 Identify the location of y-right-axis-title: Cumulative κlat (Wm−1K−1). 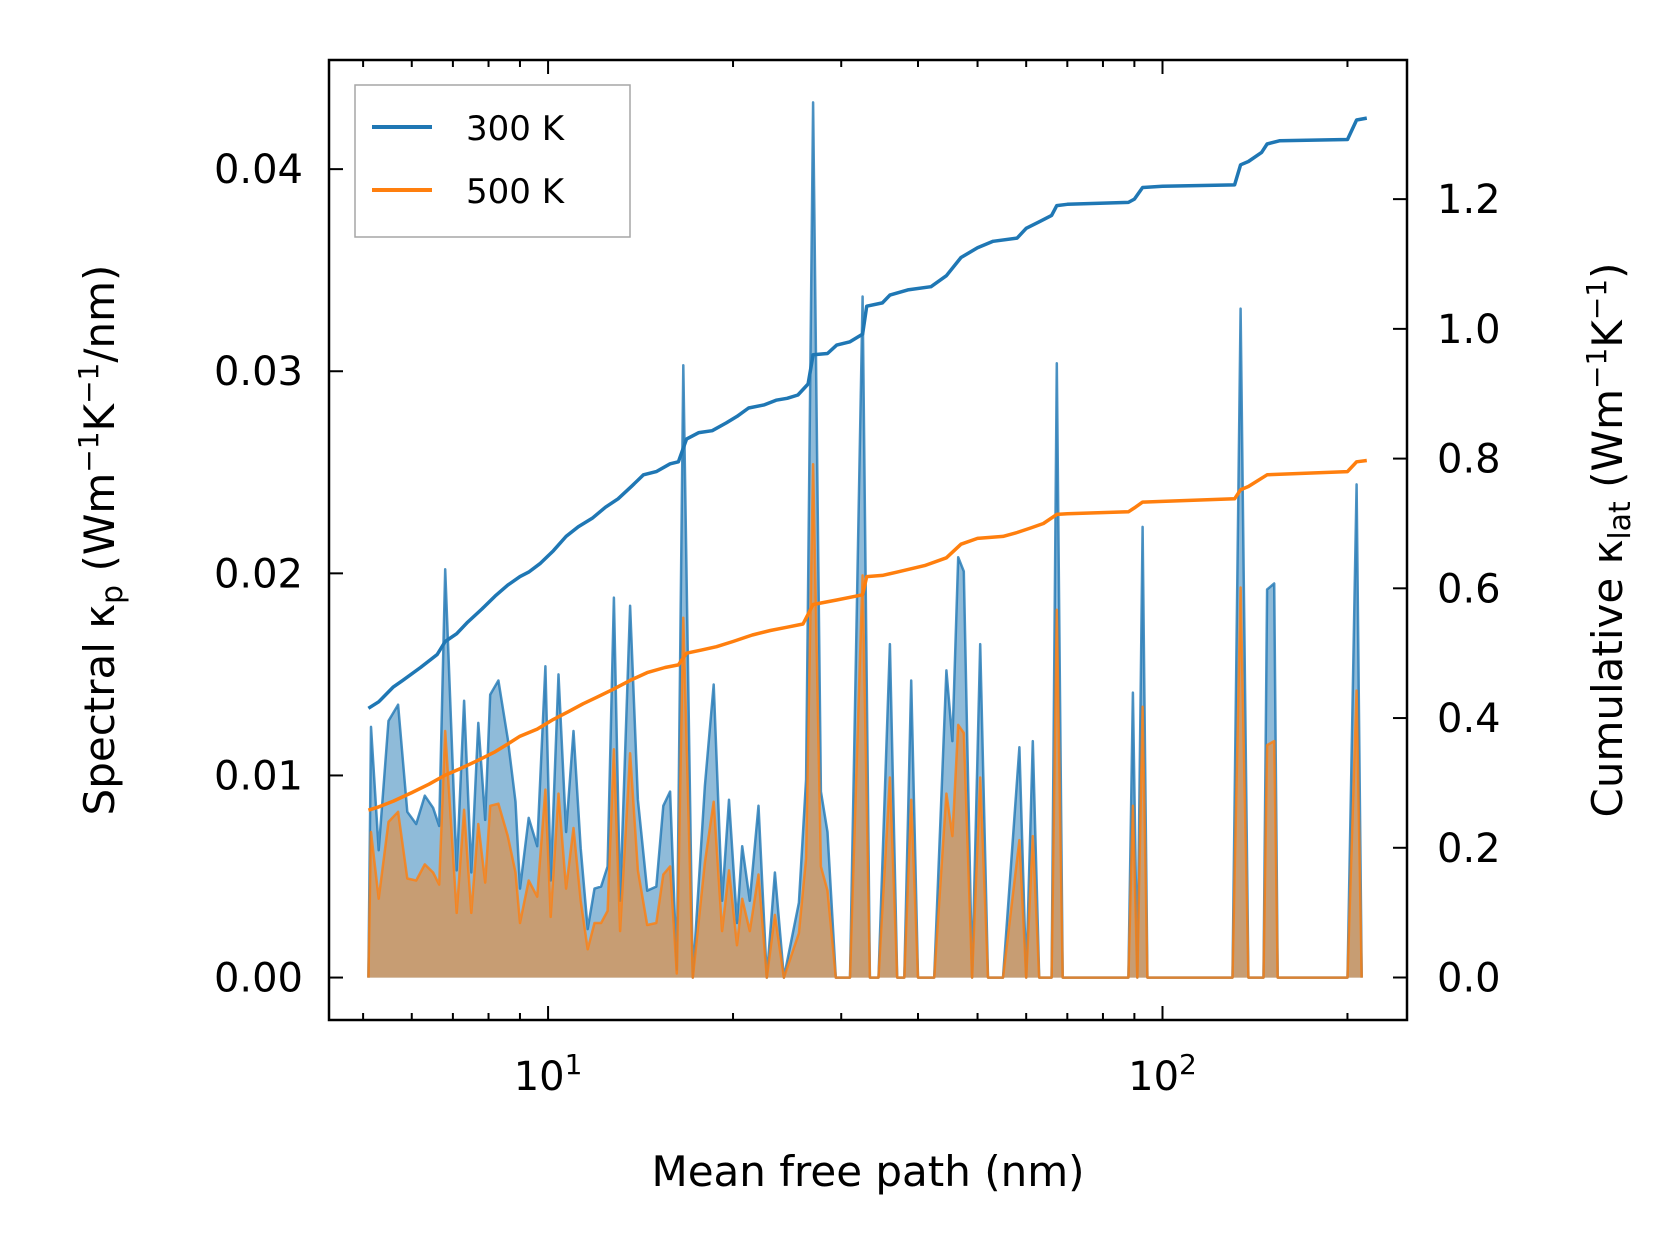
(1609, 540).